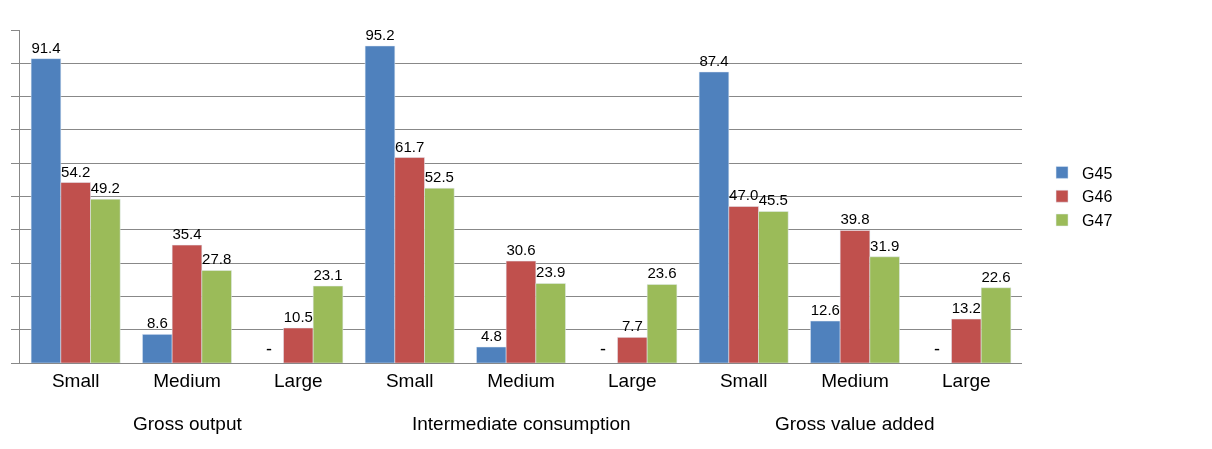  Describe the element at coordinates (825, 310) in the screenshot. I see `data-label: 12.6` at that location.